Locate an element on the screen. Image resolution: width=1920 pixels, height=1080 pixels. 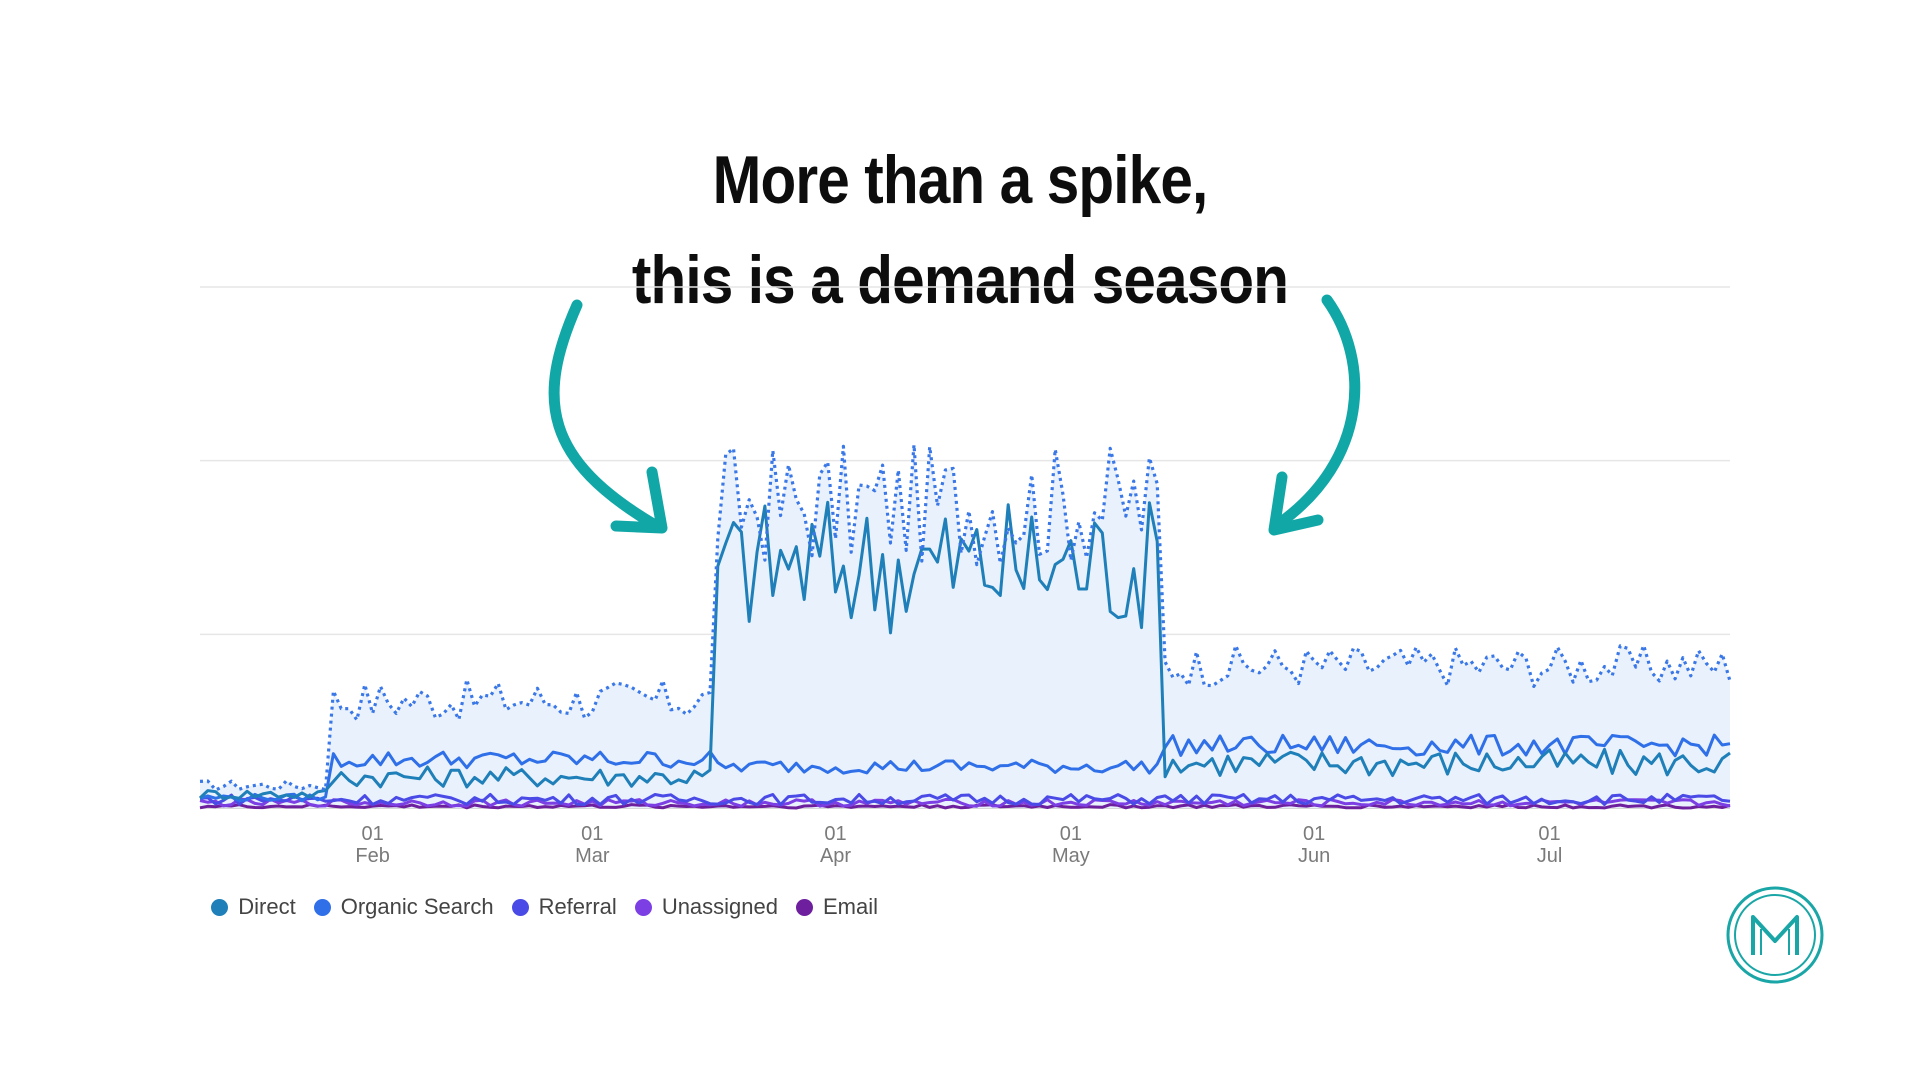
legend-item-organic-search: Organic Search is located at coordinates (403, 907).